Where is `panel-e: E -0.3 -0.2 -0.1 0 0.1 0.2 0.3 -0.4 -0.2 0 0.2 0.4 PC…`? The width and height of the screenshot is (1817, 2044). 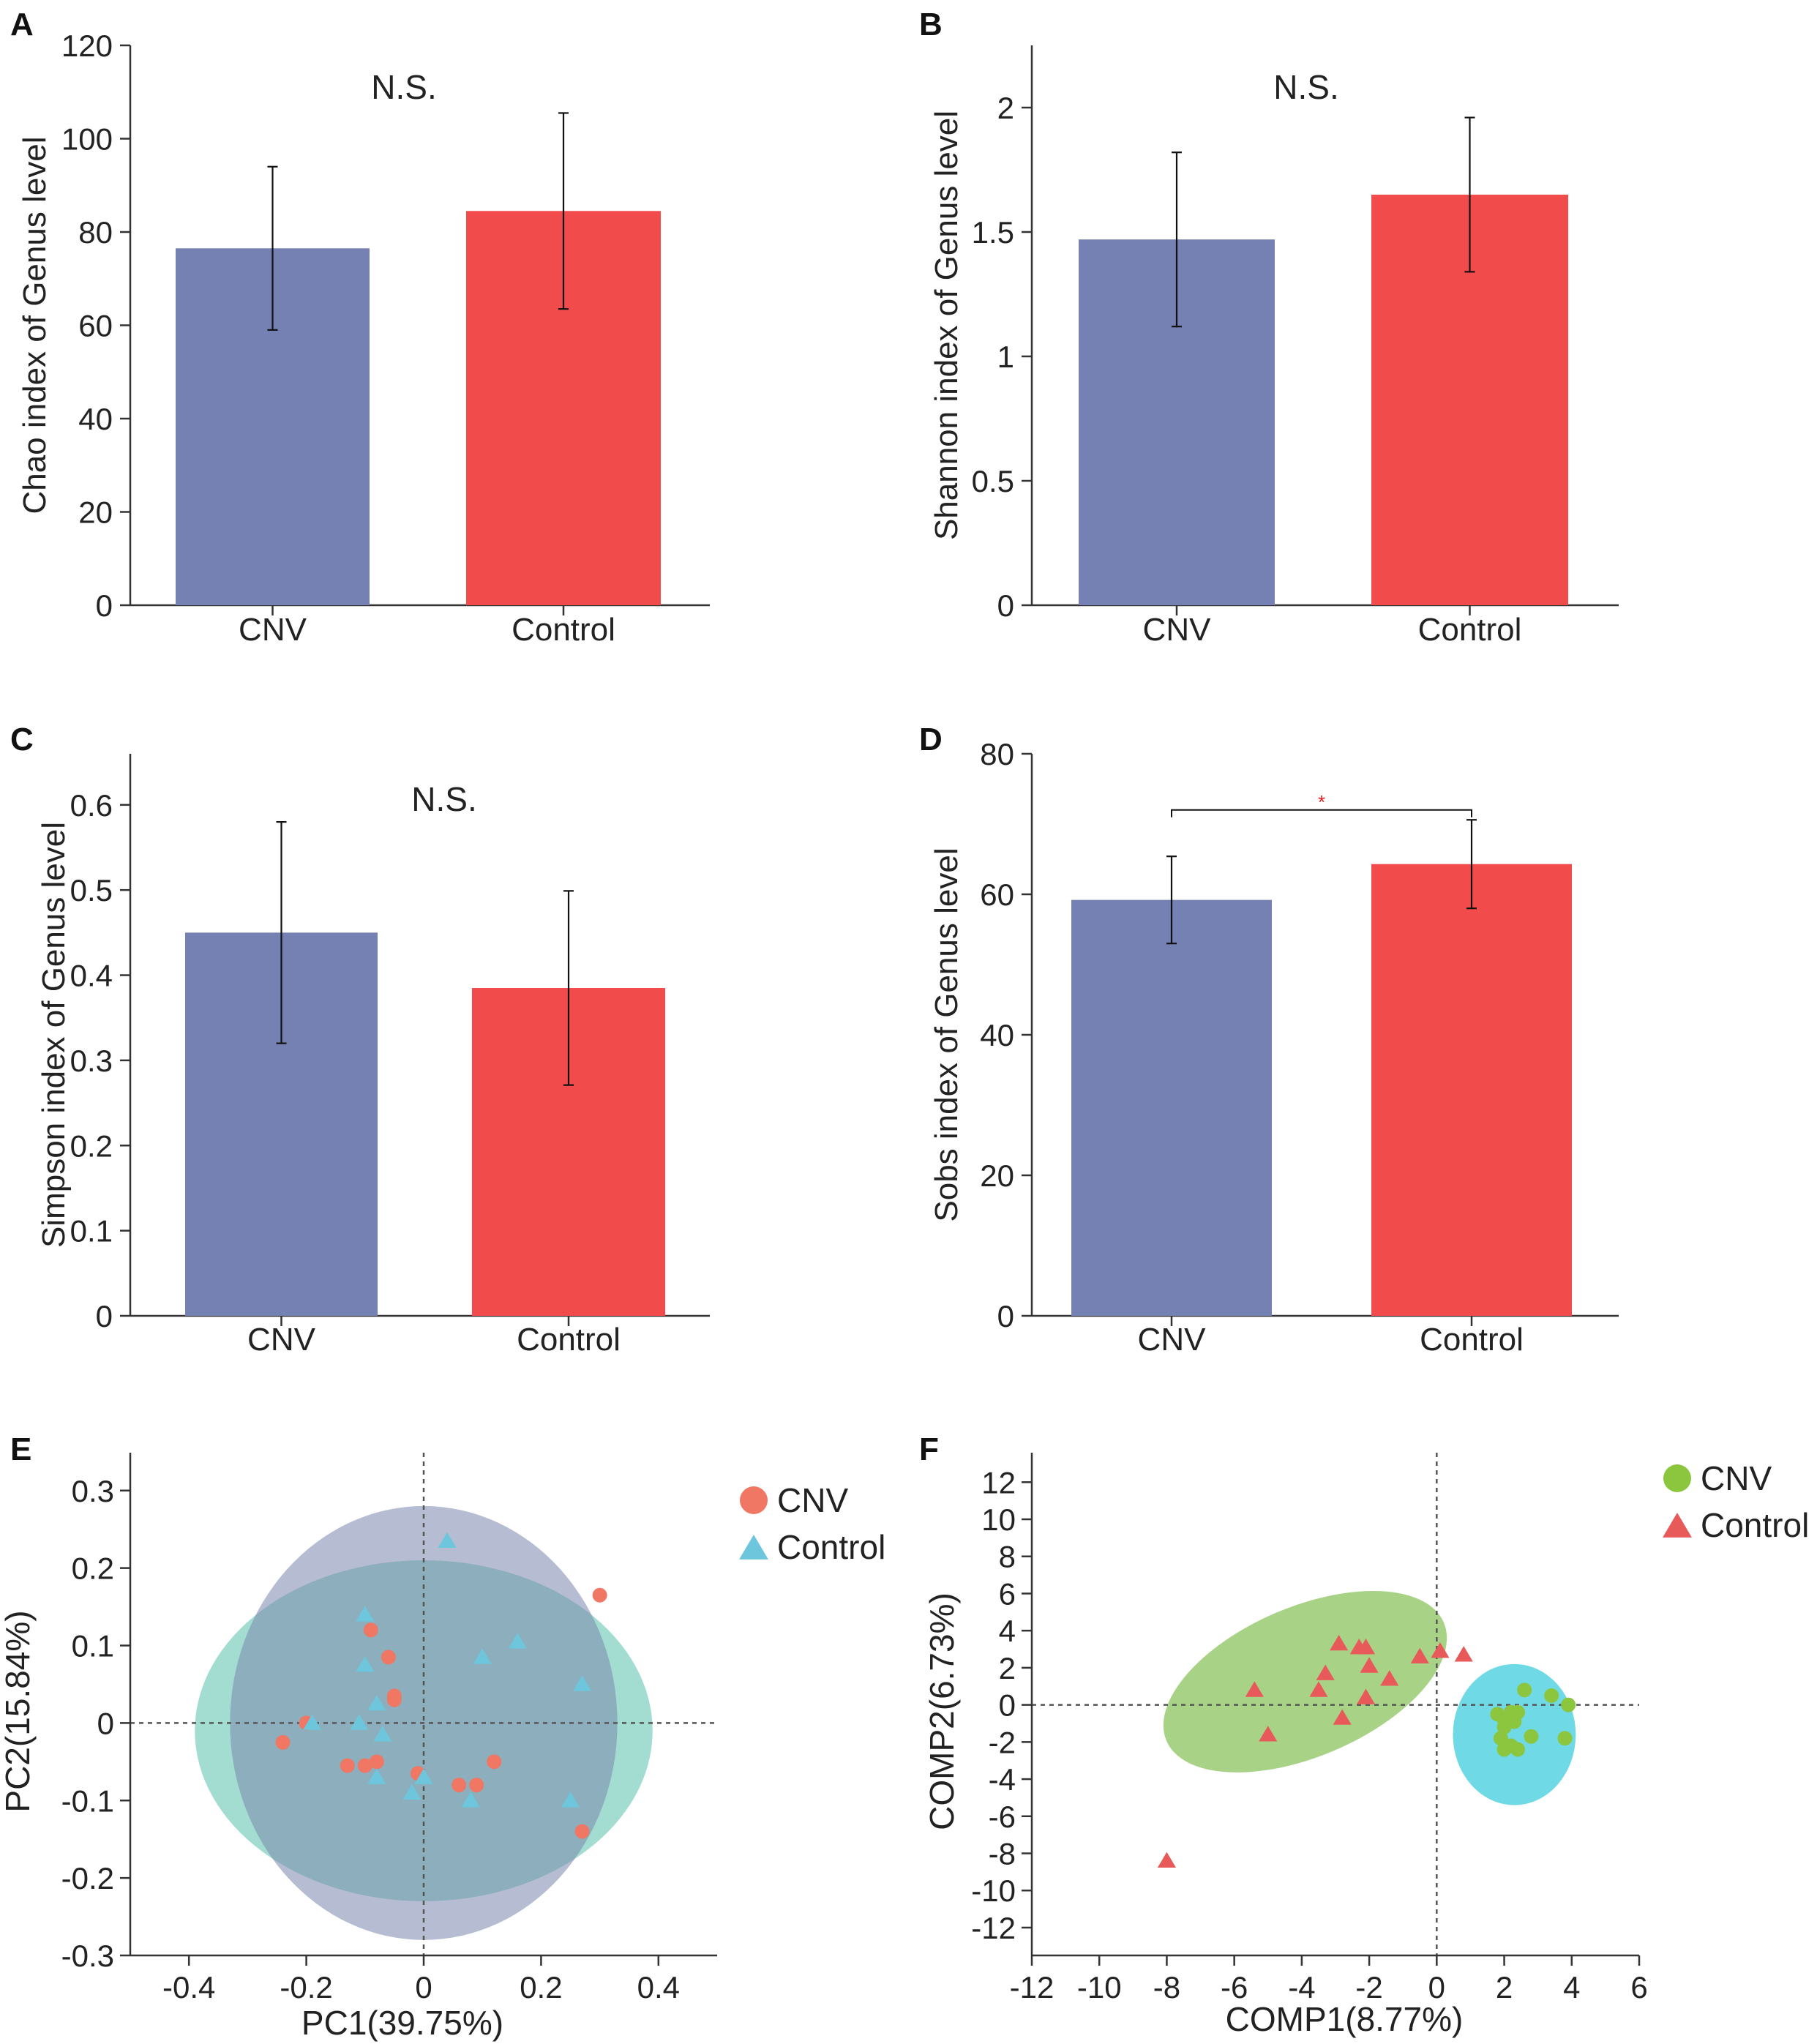
panel-e: E -0.3 -0.2 -0.1 0 0.1 0.2 0.3 -0.4 -0.2 0 0.2 0.4 PC… is located at coordinates (442, 1736).